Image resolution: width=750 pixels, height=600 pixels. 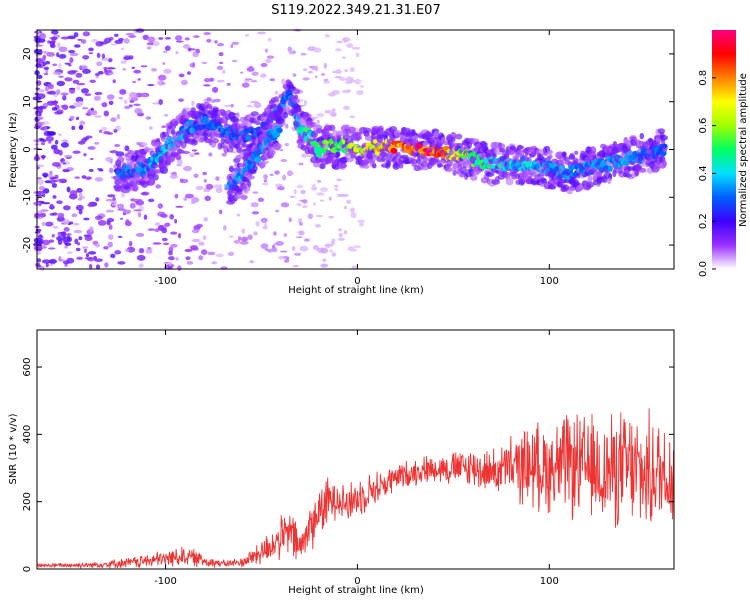 I want to click on spectrogram-y-tick-label: 20, so click(x=27, y=54).